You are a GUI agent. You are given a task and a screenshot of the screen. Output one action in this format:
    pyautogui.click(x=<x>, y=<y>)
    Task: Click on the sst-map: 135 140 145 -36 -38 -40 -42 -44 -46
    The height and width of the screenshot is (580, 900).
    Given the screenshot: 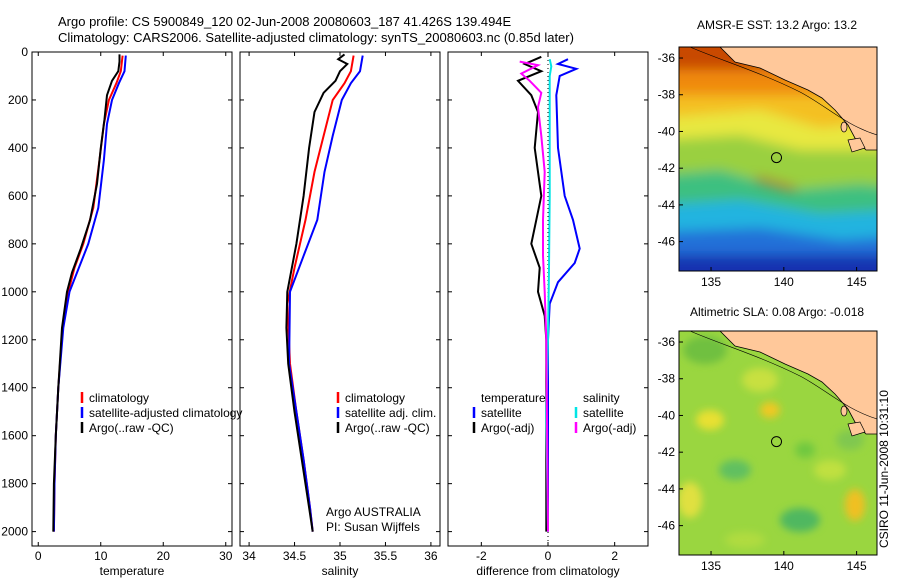 What is the action you would take?
    pyautogui.click(x=768, y=167)
    